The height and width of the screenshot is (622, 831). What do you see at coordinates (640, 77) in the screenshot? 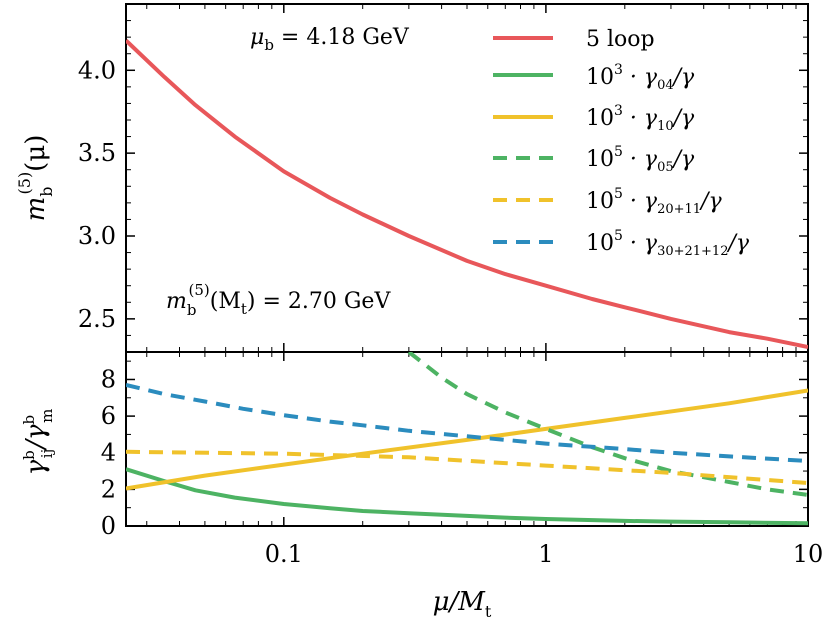
I see `legend-label-gamma04: 103 · γ04/γ` at bounding box center [640, 77].